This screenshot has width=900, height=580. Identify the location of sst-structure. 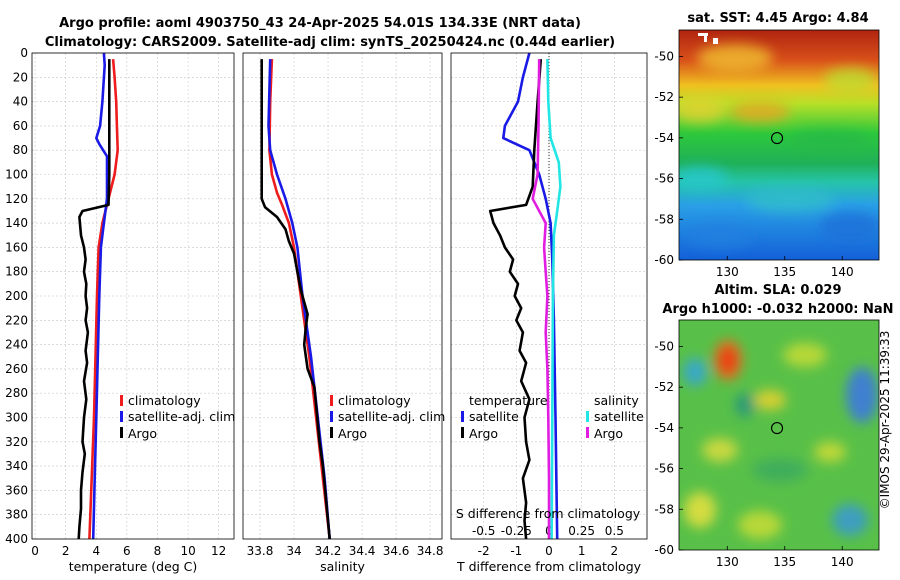
(779, 146).